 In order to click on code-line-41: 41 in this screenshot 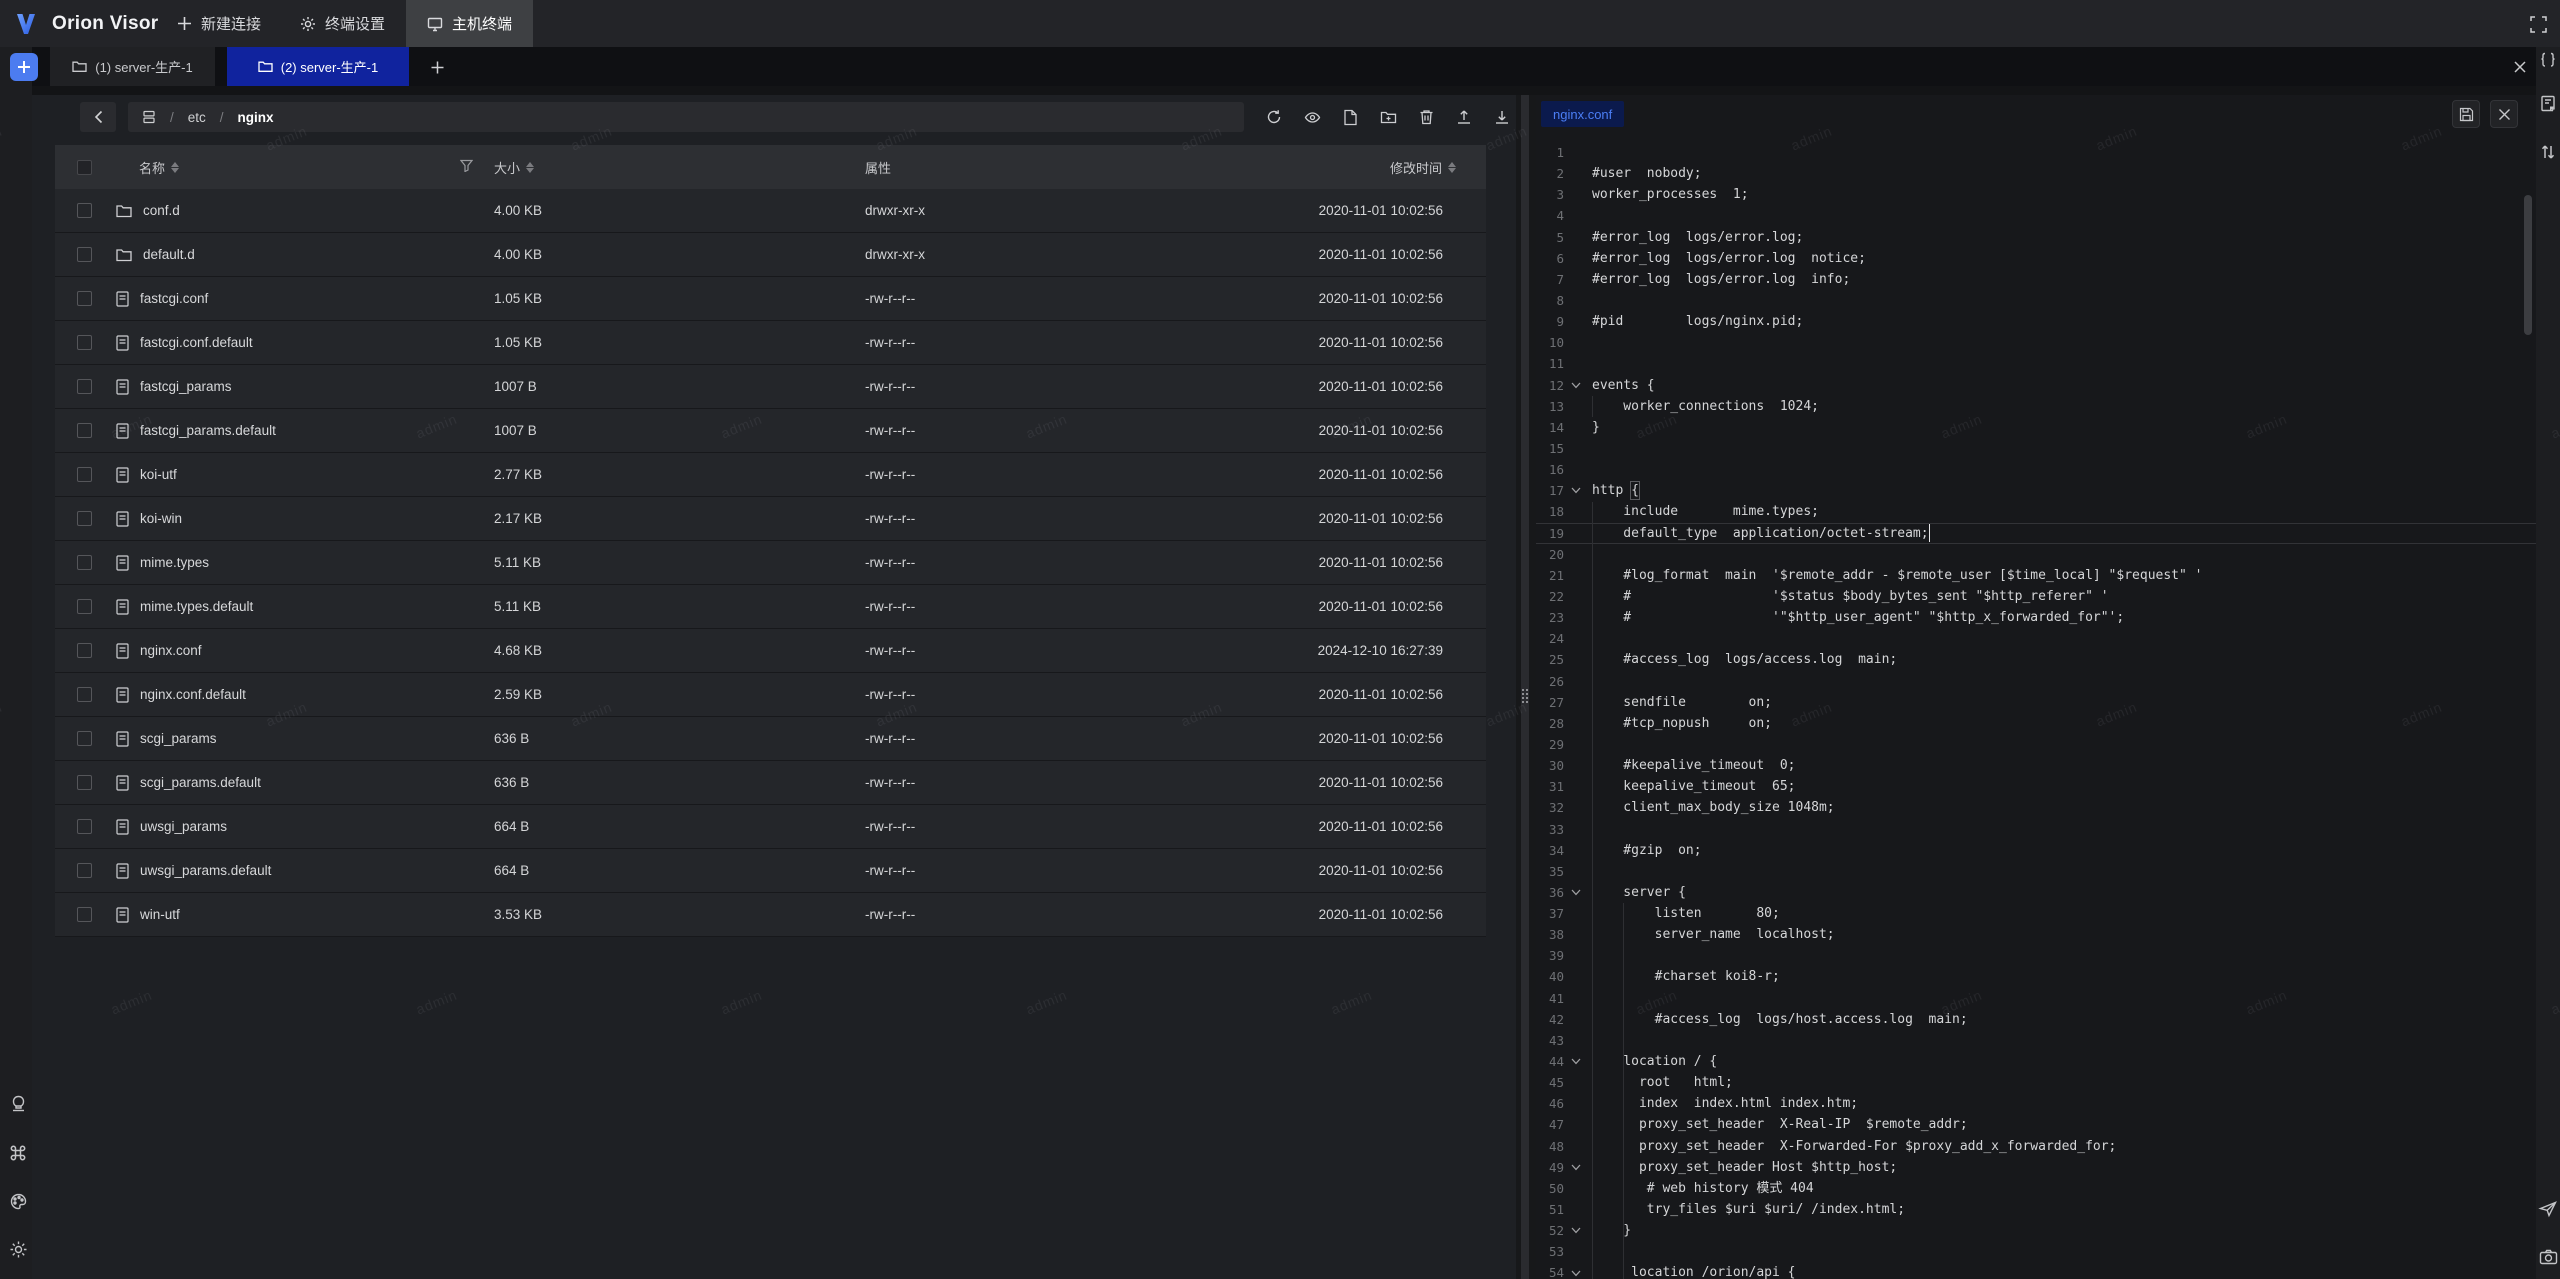, I will do `click(2036, 998)`.